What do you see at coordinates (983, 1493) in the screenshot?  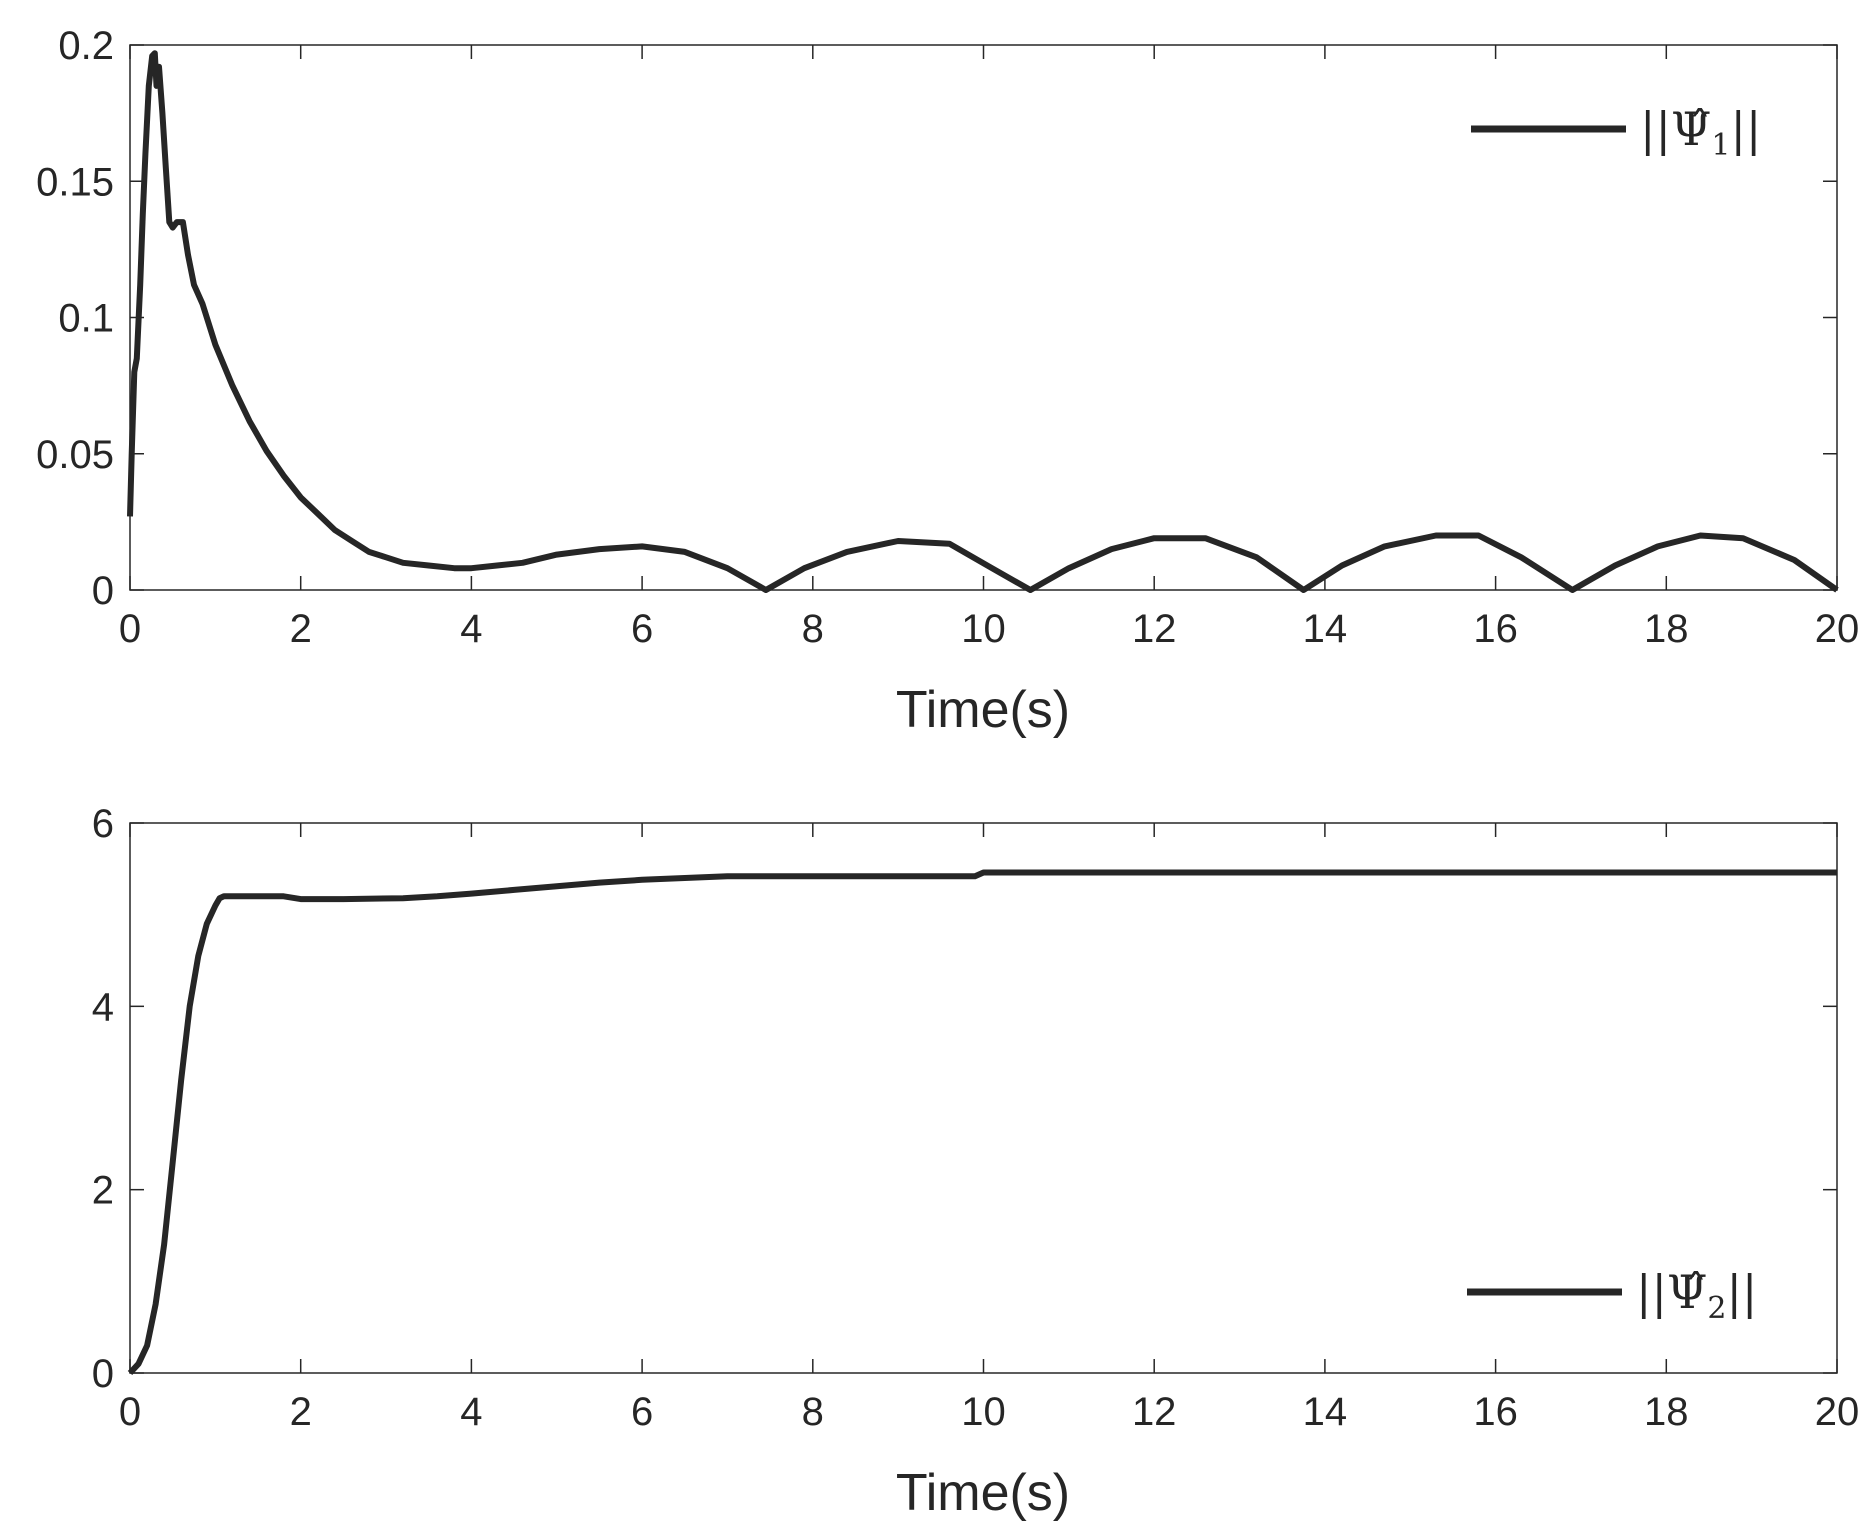 I see `bottom-plot-x-axis-label: Time(s)` at bounding box center [983, 1493].